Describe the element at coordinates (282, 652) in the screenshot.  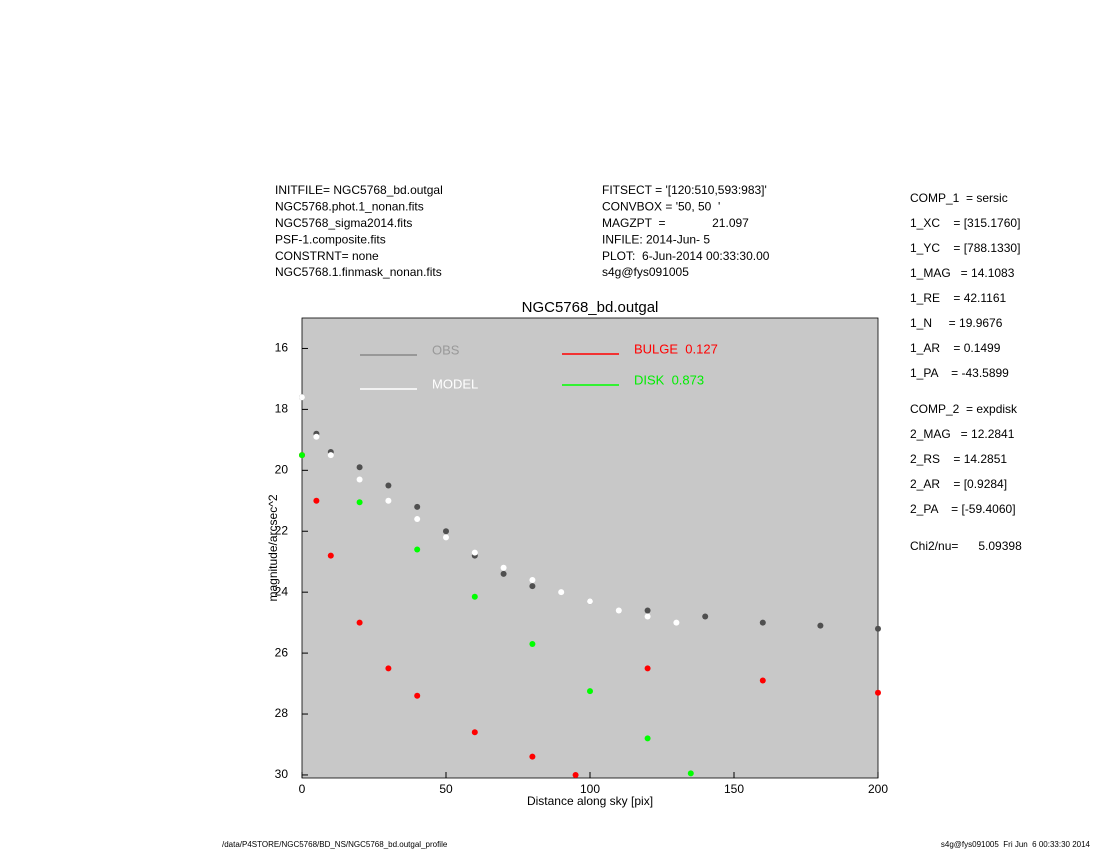
I see `y-tick-label: 26` at that location.